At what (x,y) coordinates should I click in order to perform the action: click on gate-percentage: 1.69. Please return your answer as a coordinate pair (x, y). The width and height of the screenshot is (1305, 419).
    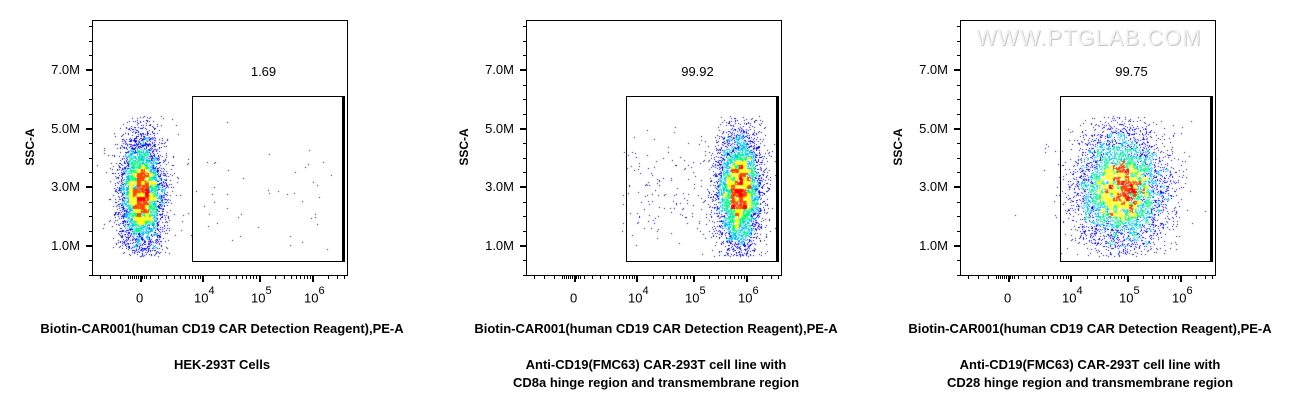
    Looking at the image, I should click on (263, 71).